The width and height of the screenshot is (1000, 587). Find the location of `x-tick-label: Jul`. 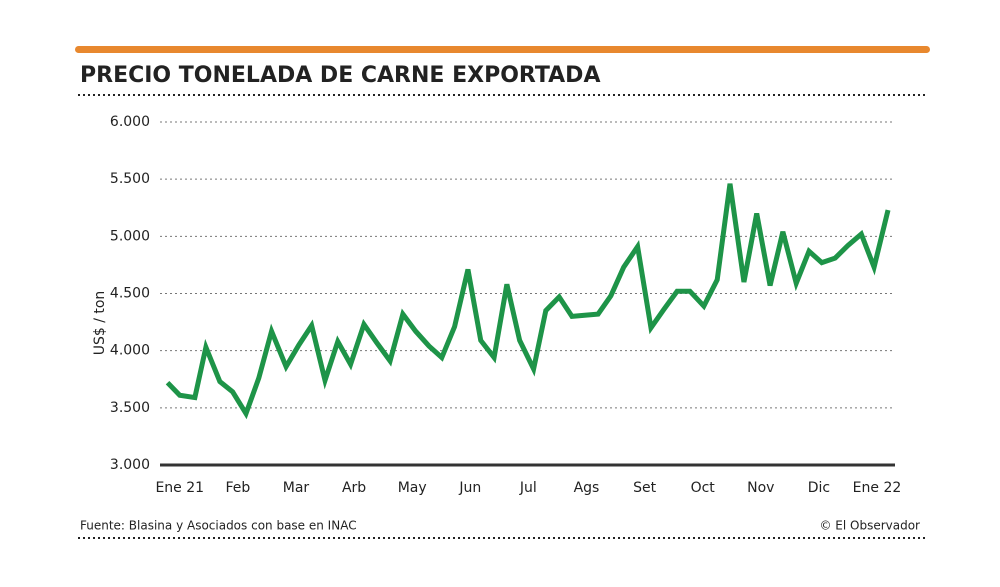

x-tick-label: Jul is located at coordinates (528, 488).